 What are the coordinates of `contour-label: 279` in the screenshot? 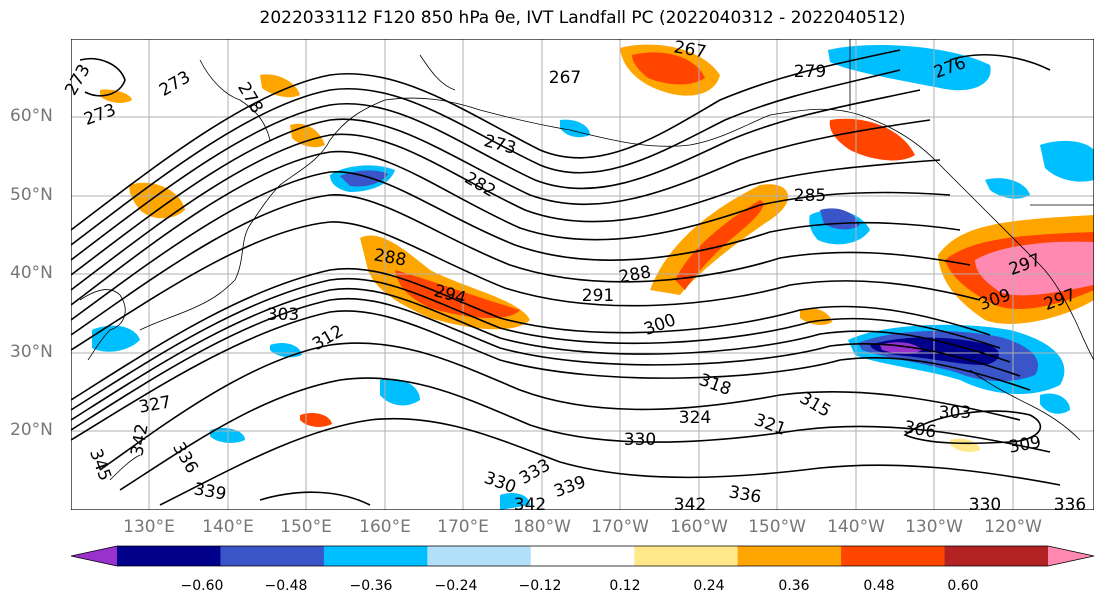 It's located at (810, 72).